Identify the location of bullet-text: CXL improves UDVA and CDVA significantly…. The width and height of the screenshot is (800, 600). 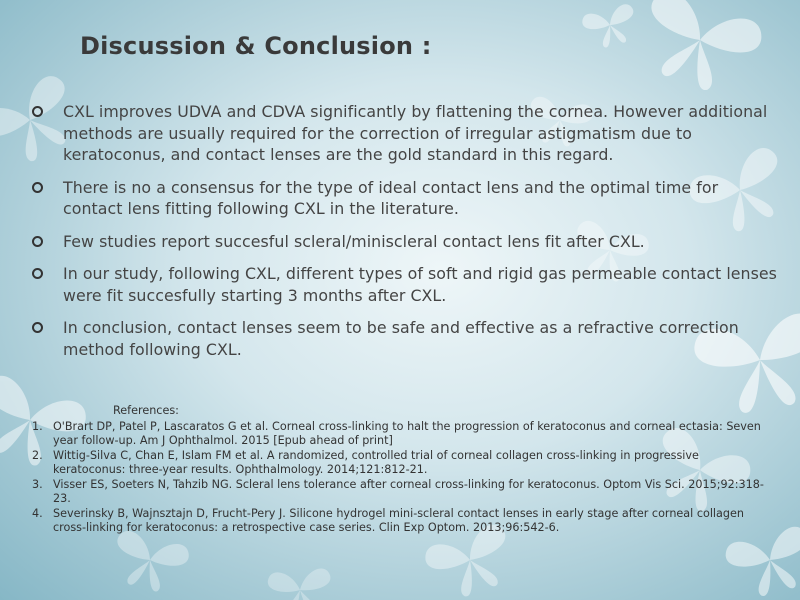
(415, 133).